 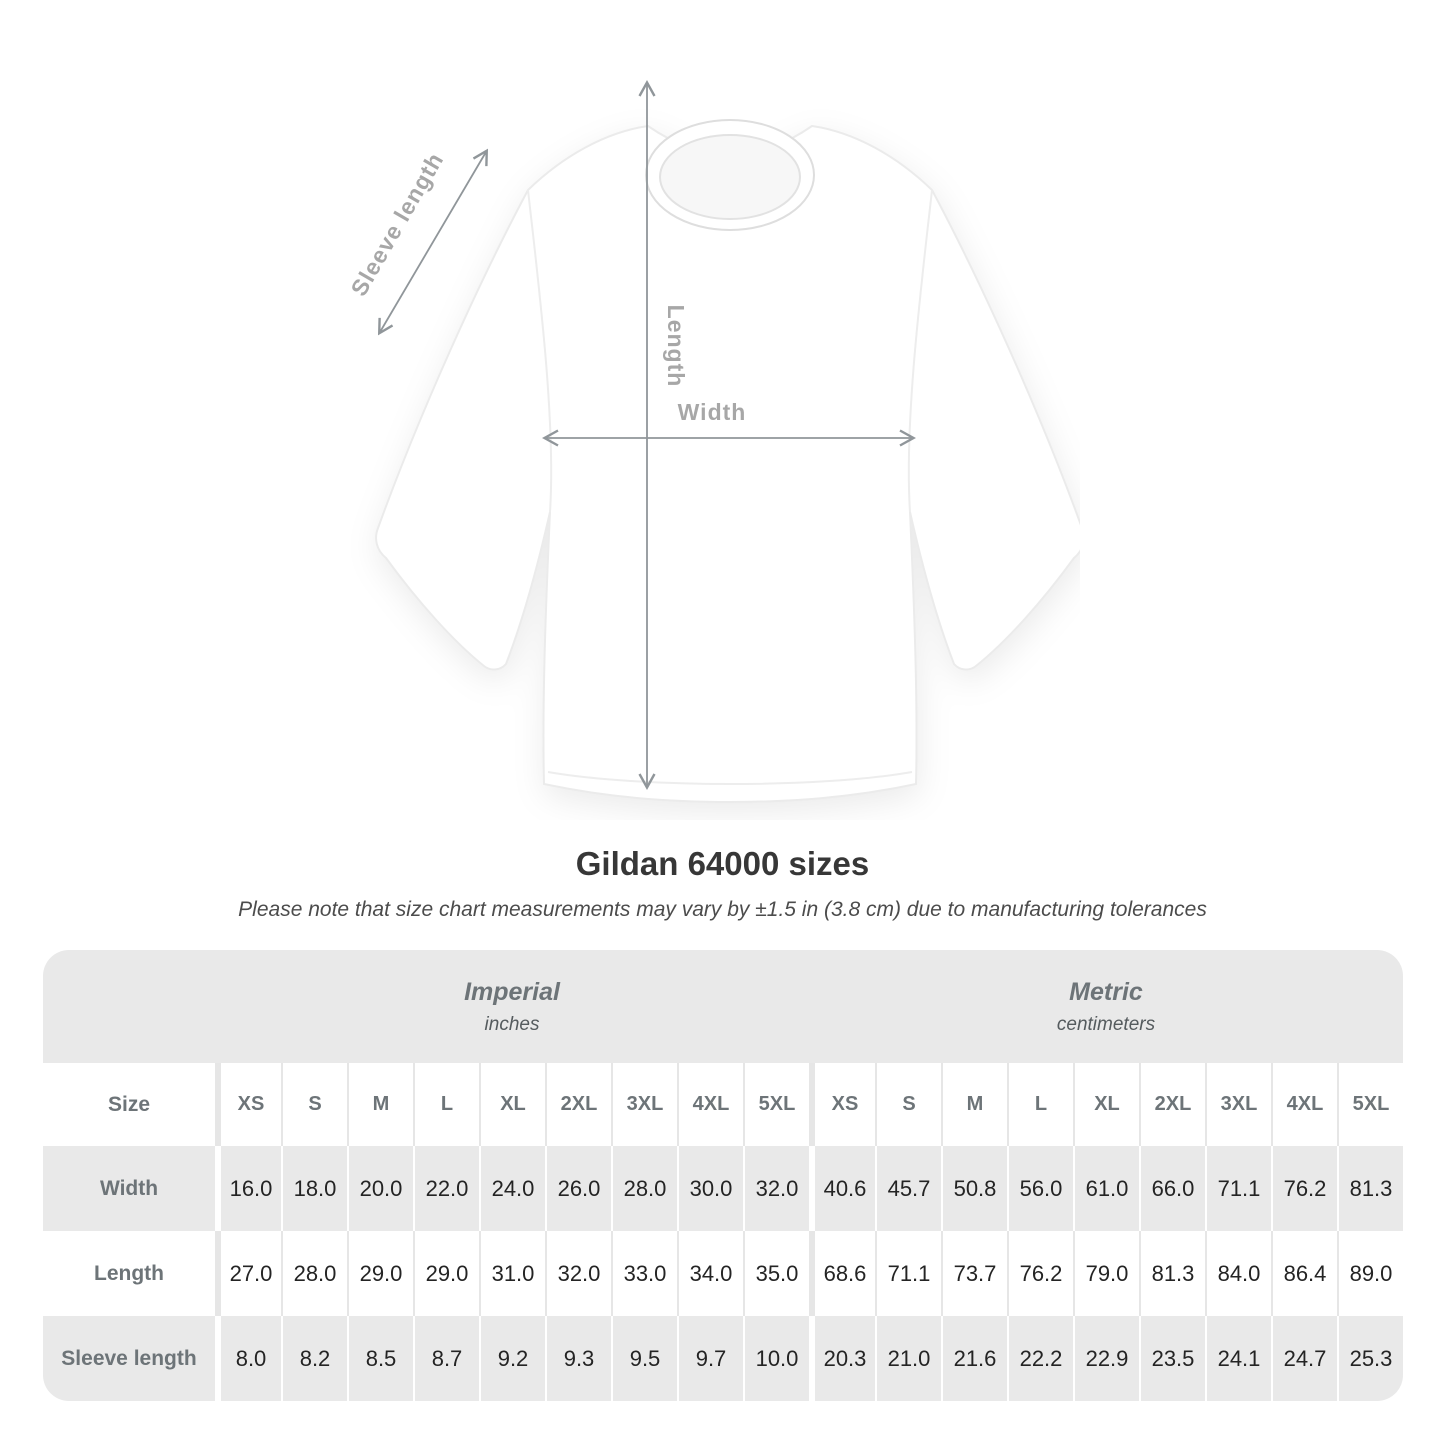 I want to click on value-cell: 30.0, so click(x=710, y=1188).